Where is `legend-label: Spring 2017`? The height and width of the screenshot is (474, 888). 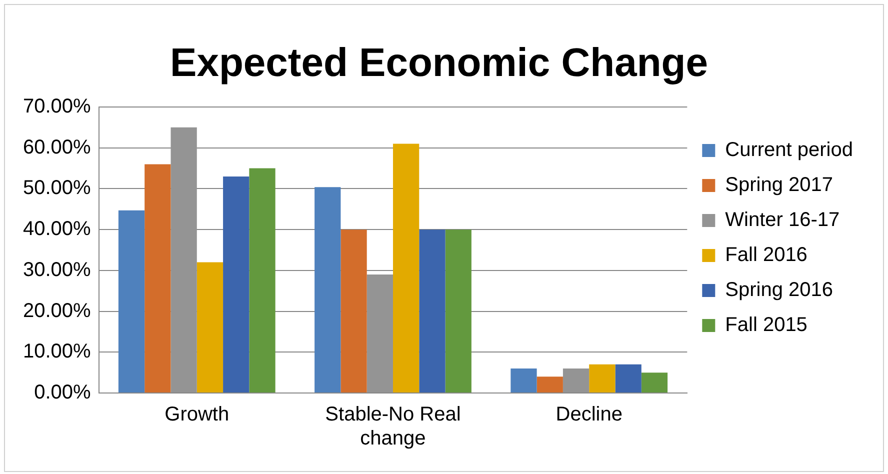 legend-label: Spring 2017 is located at coordinates (779, 185).